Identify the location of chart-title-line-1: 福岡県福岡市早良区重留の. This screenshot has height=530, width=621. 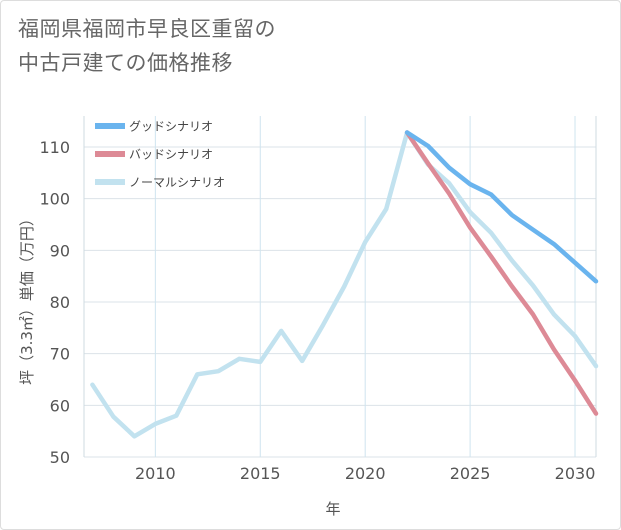
(147, 29).